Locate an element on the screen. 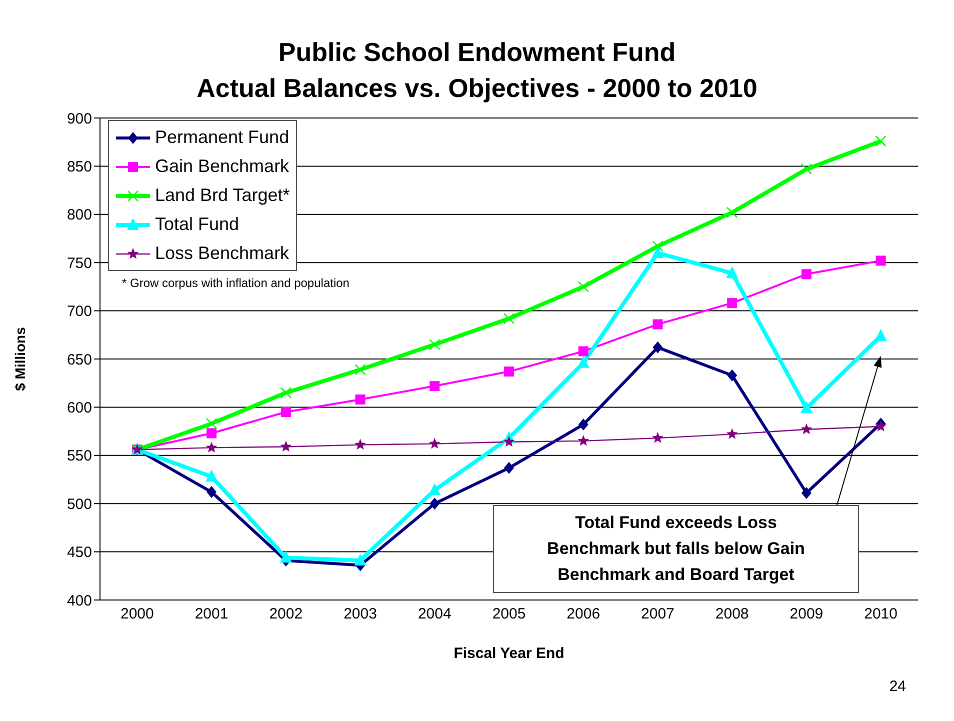 This screenshot has width=954, height=721. x-tick-label: 2006 is located at coordinates (583, 614).